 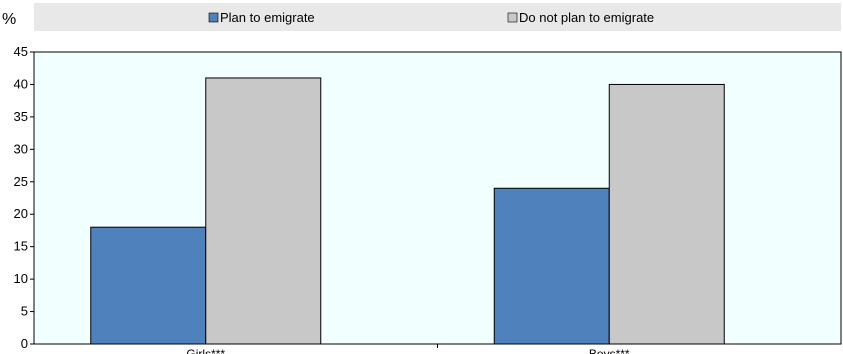 What do you see at coordinates (24, 197) in the screenshot?
I see `y-axis: 0 5 10 15 20 25 30 35 40 45` at bounding box center [24, 197].